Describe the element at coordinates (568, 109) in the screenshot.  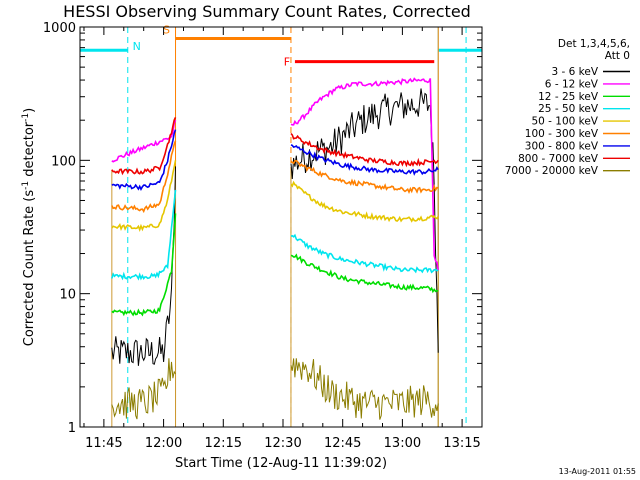
I see `legend-entry-label: 25 - 50 keV` at that location.